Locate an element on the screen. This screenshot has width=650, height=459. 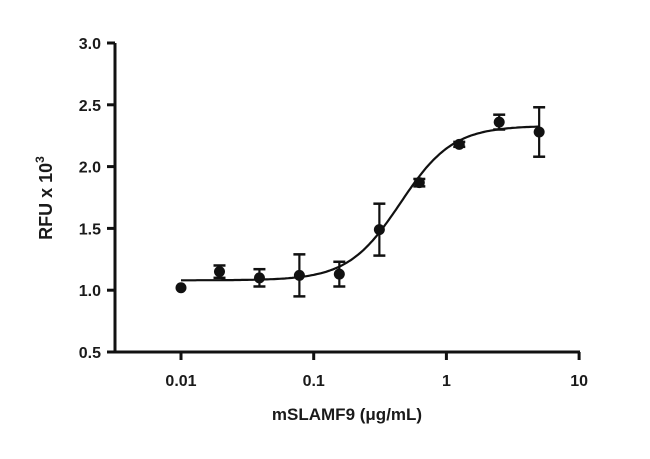
x-tick-label: 0.1 is located at coordinates (314, 381).